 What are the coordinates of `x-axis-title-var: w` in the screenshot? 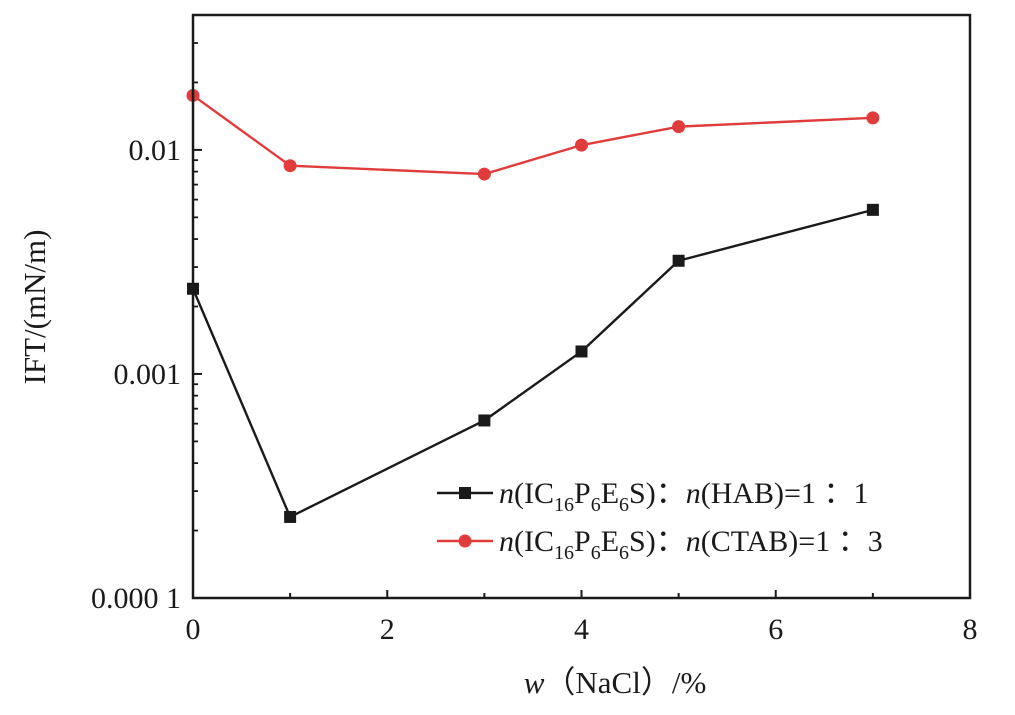 It's located at (534, 682).